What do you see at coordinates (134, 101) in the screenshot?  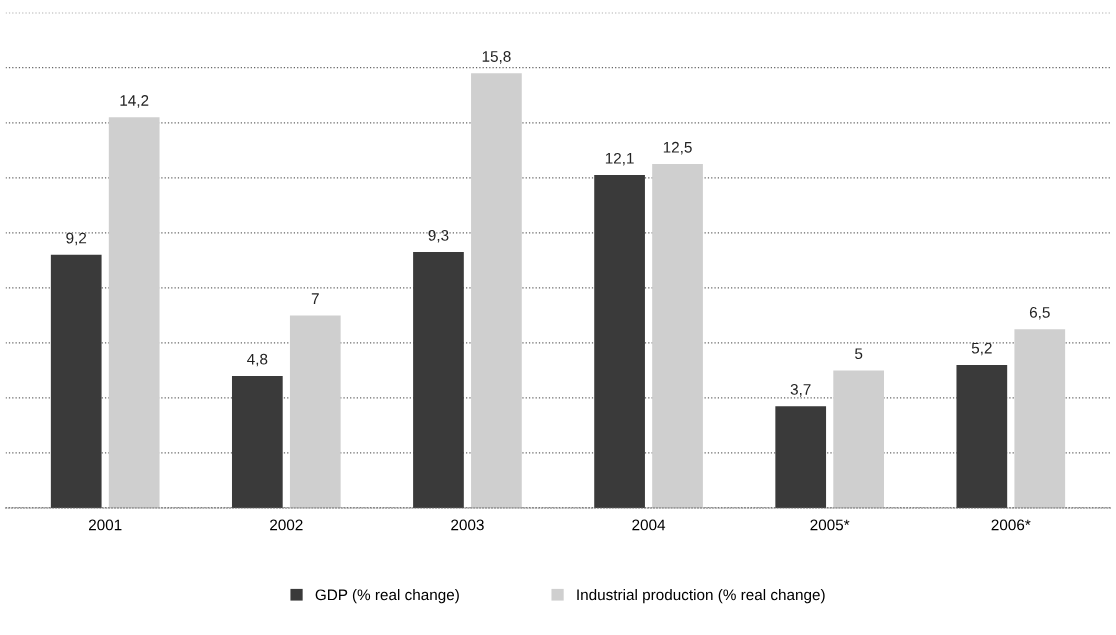 I see `data-label: 14,2` at bounding box center [134, 101].